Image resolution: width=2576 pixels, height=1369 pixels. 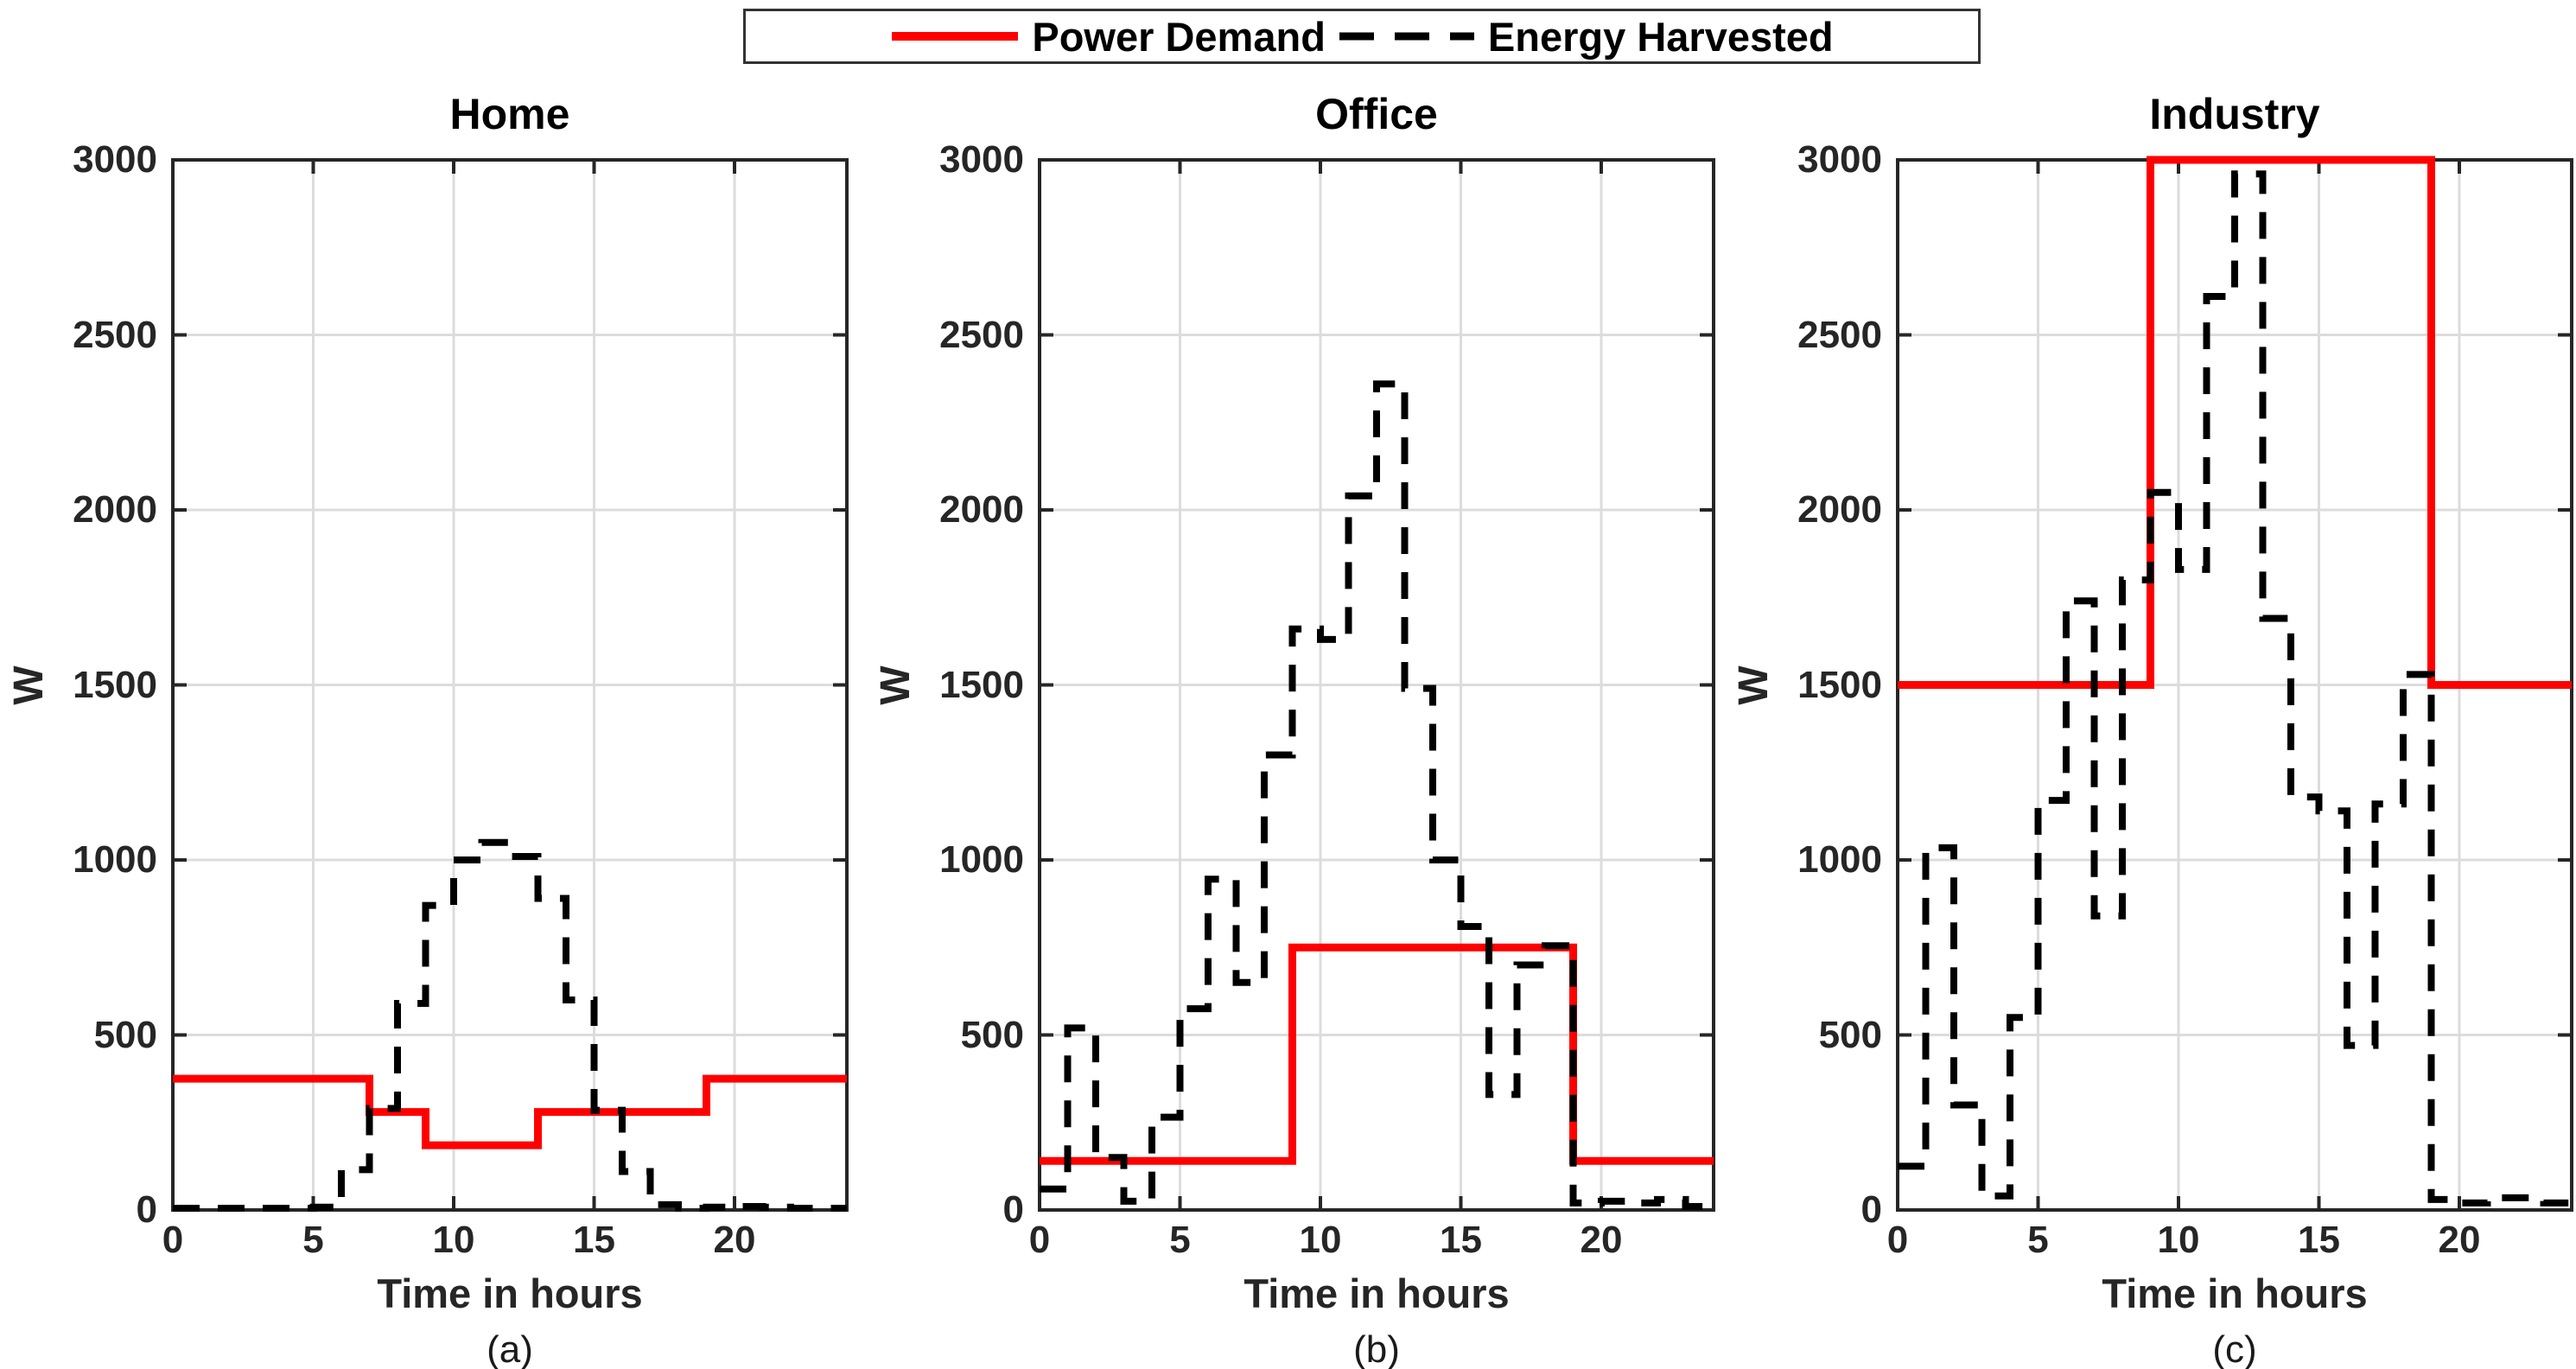 I want to click on power-demand-line-sample, so click(x=956, y=37).